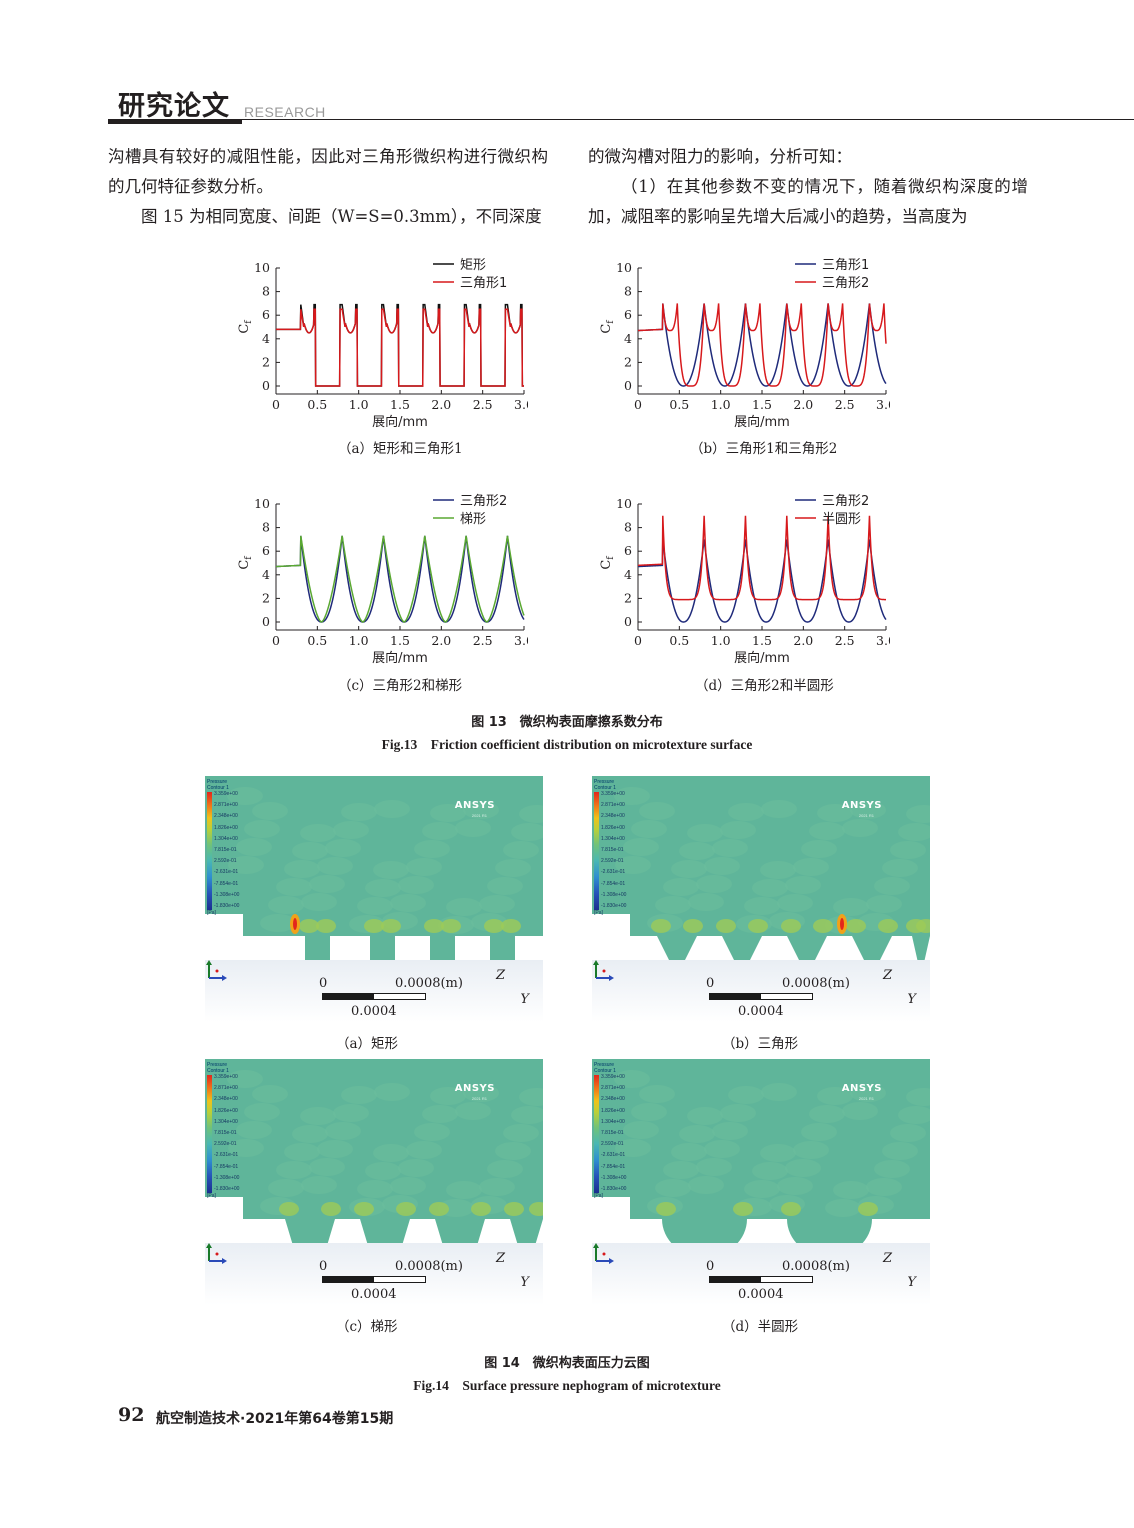 The height and width of the screenshot is (1528, 1134). Describe the element at coordinates (227, 894) in the screenshot. I see `legend-value: -1.308e+00` at that location.